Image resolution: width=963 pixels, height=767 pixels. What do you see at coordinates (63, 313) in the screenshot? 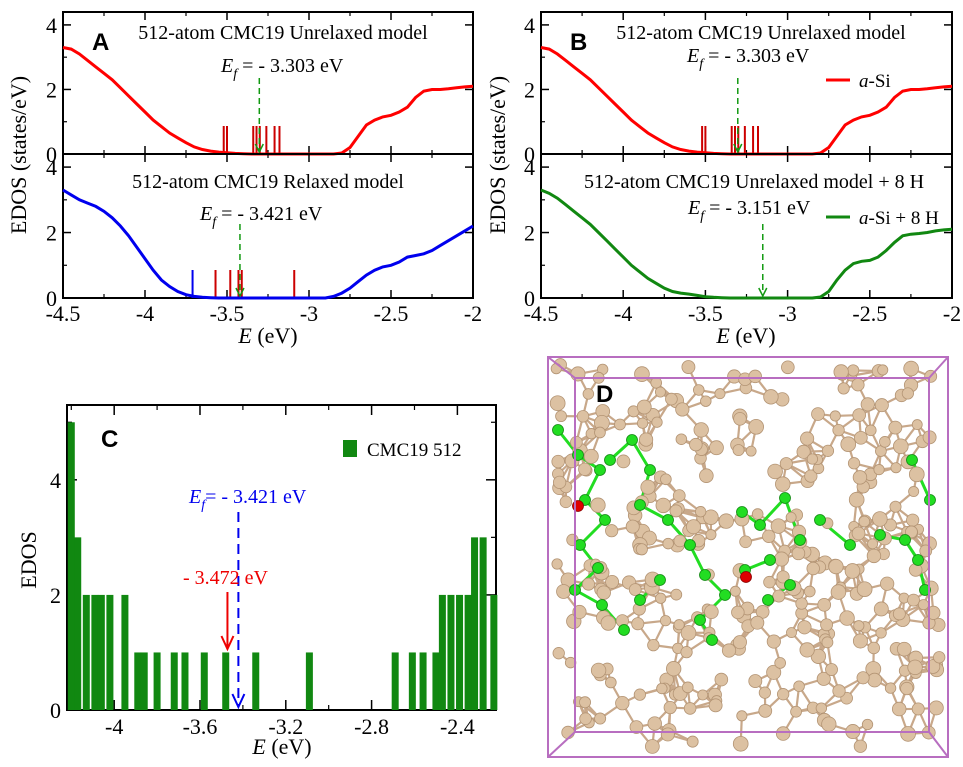
I see `x-tick-label: -4.5` at bounding box center [63, 313].